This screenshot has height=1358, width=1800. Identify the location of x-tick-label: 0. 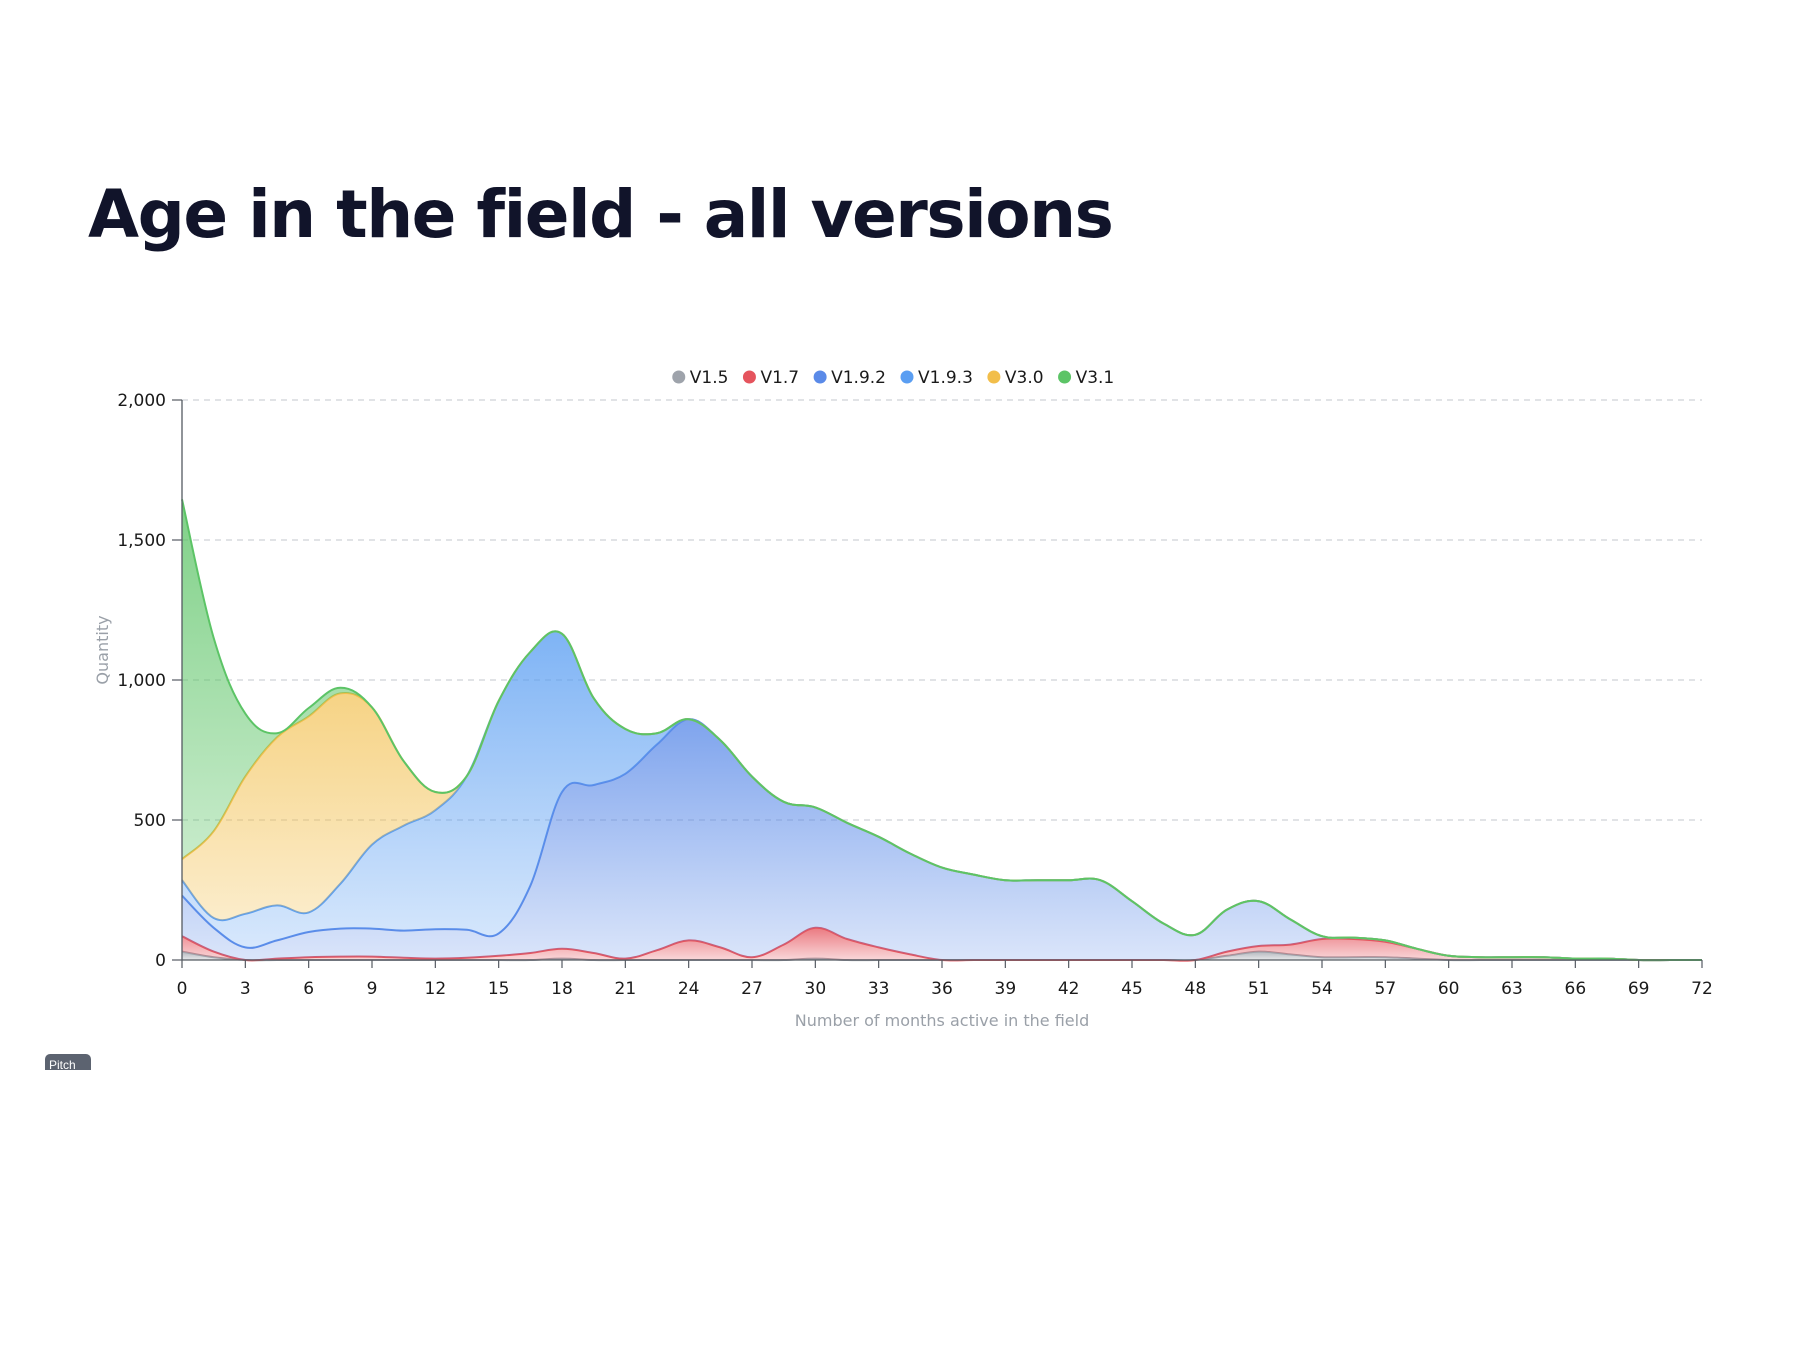
(182, 989).